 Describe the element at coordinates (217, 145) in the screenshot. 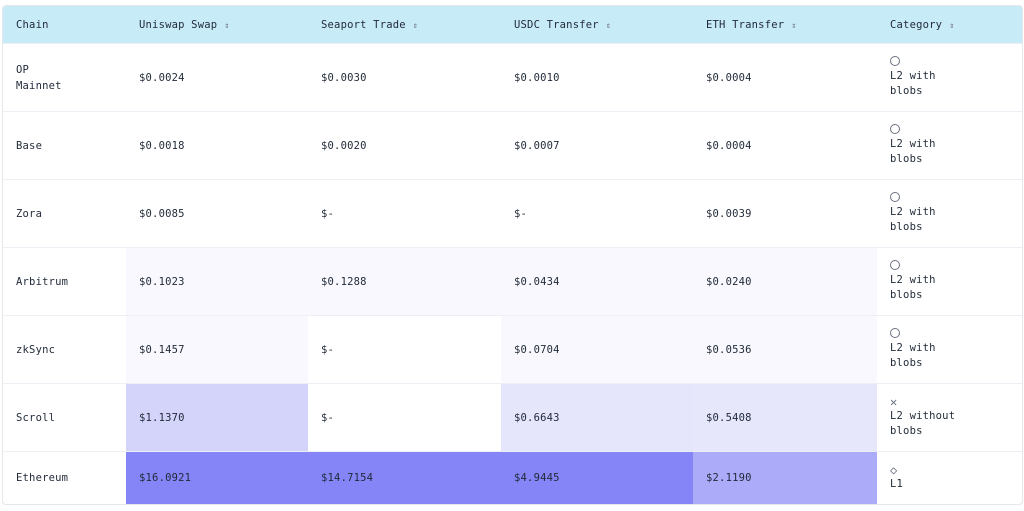

I see `uniswap-swap-cell: $0.0018` at that location.